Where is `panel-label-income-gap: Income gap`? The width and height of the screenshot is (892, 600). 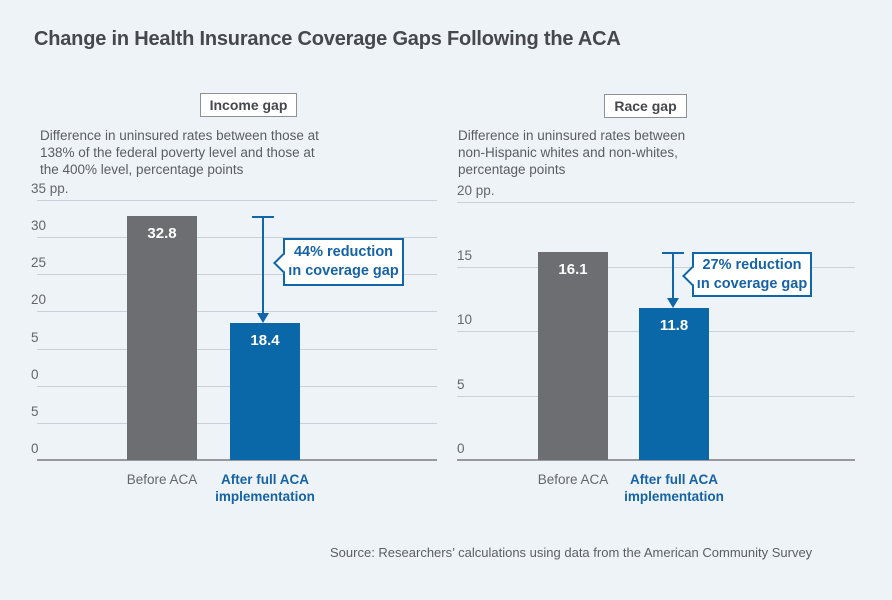 panel-label-income-gap: Income gap is located at coordinates (248, 105).